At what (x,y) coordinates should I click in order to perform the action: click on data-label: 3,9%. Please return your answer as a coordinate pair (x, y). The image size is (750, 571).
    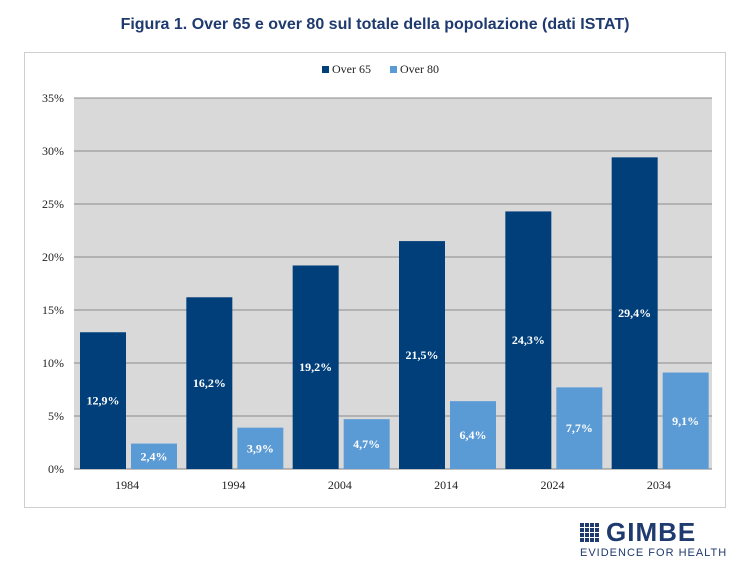
    Looking at the image, I should click on (260, 448).